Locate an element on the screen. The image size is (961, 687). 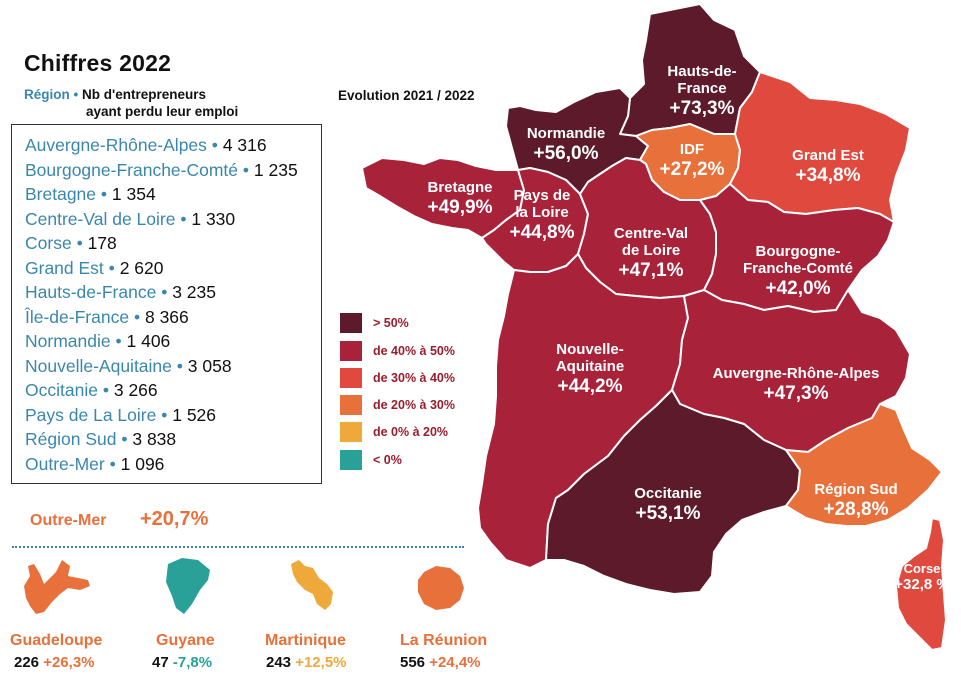
map-label-evolution: +34,8% is located at coordinates (828, 175).